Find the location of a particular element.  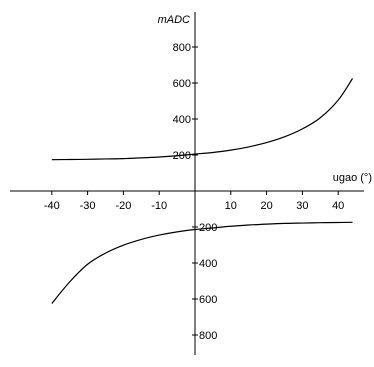

x-tick-label: -40 is located at coordinates (52, 206).